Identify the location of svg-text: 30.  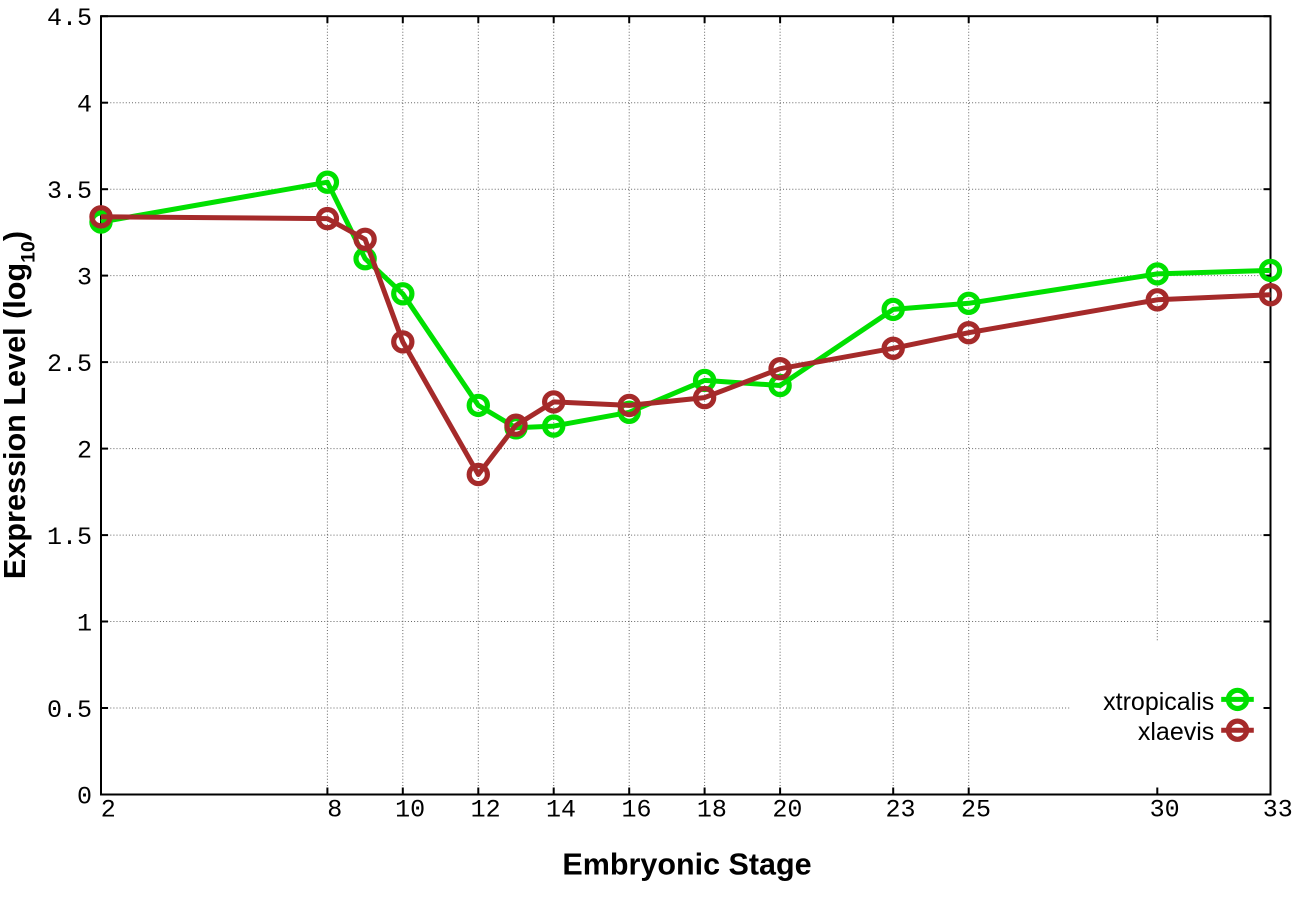
(1165, 810).